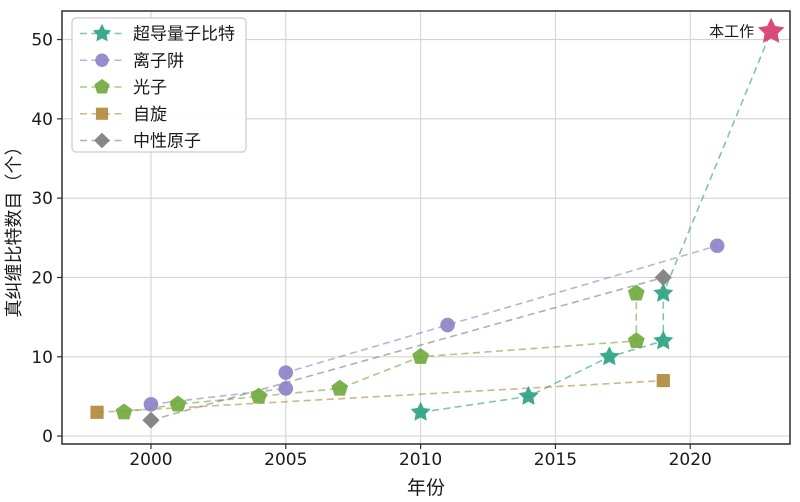 Image resolution: width=800 pixels, height=502 pixels. Describe the element at coordinates (102, 140) in the screenshot. I see `legend-marker-diamond-icon` at that location.